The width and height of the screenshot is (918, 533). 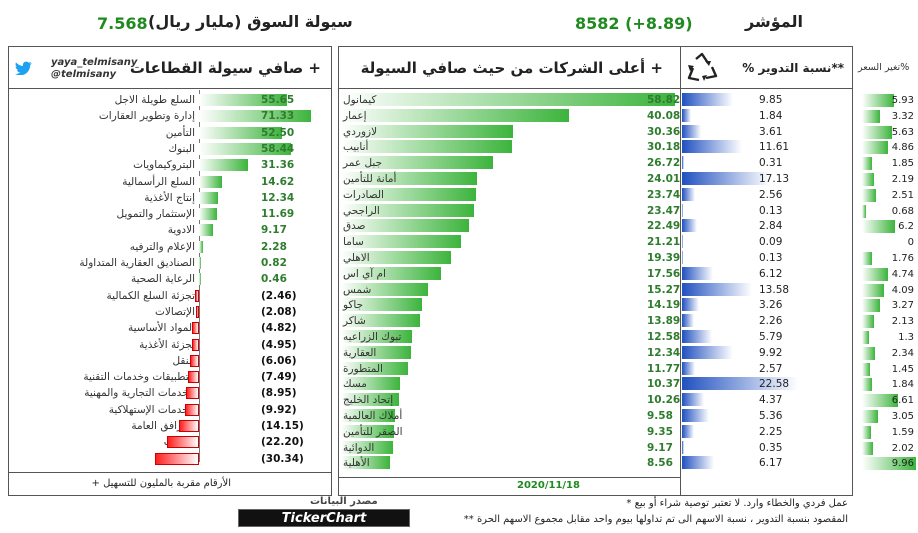 What do you see at coordinates (664, 352) in the screenshot?
I see `company-value: 12.34` at bounding box center [664, 352].